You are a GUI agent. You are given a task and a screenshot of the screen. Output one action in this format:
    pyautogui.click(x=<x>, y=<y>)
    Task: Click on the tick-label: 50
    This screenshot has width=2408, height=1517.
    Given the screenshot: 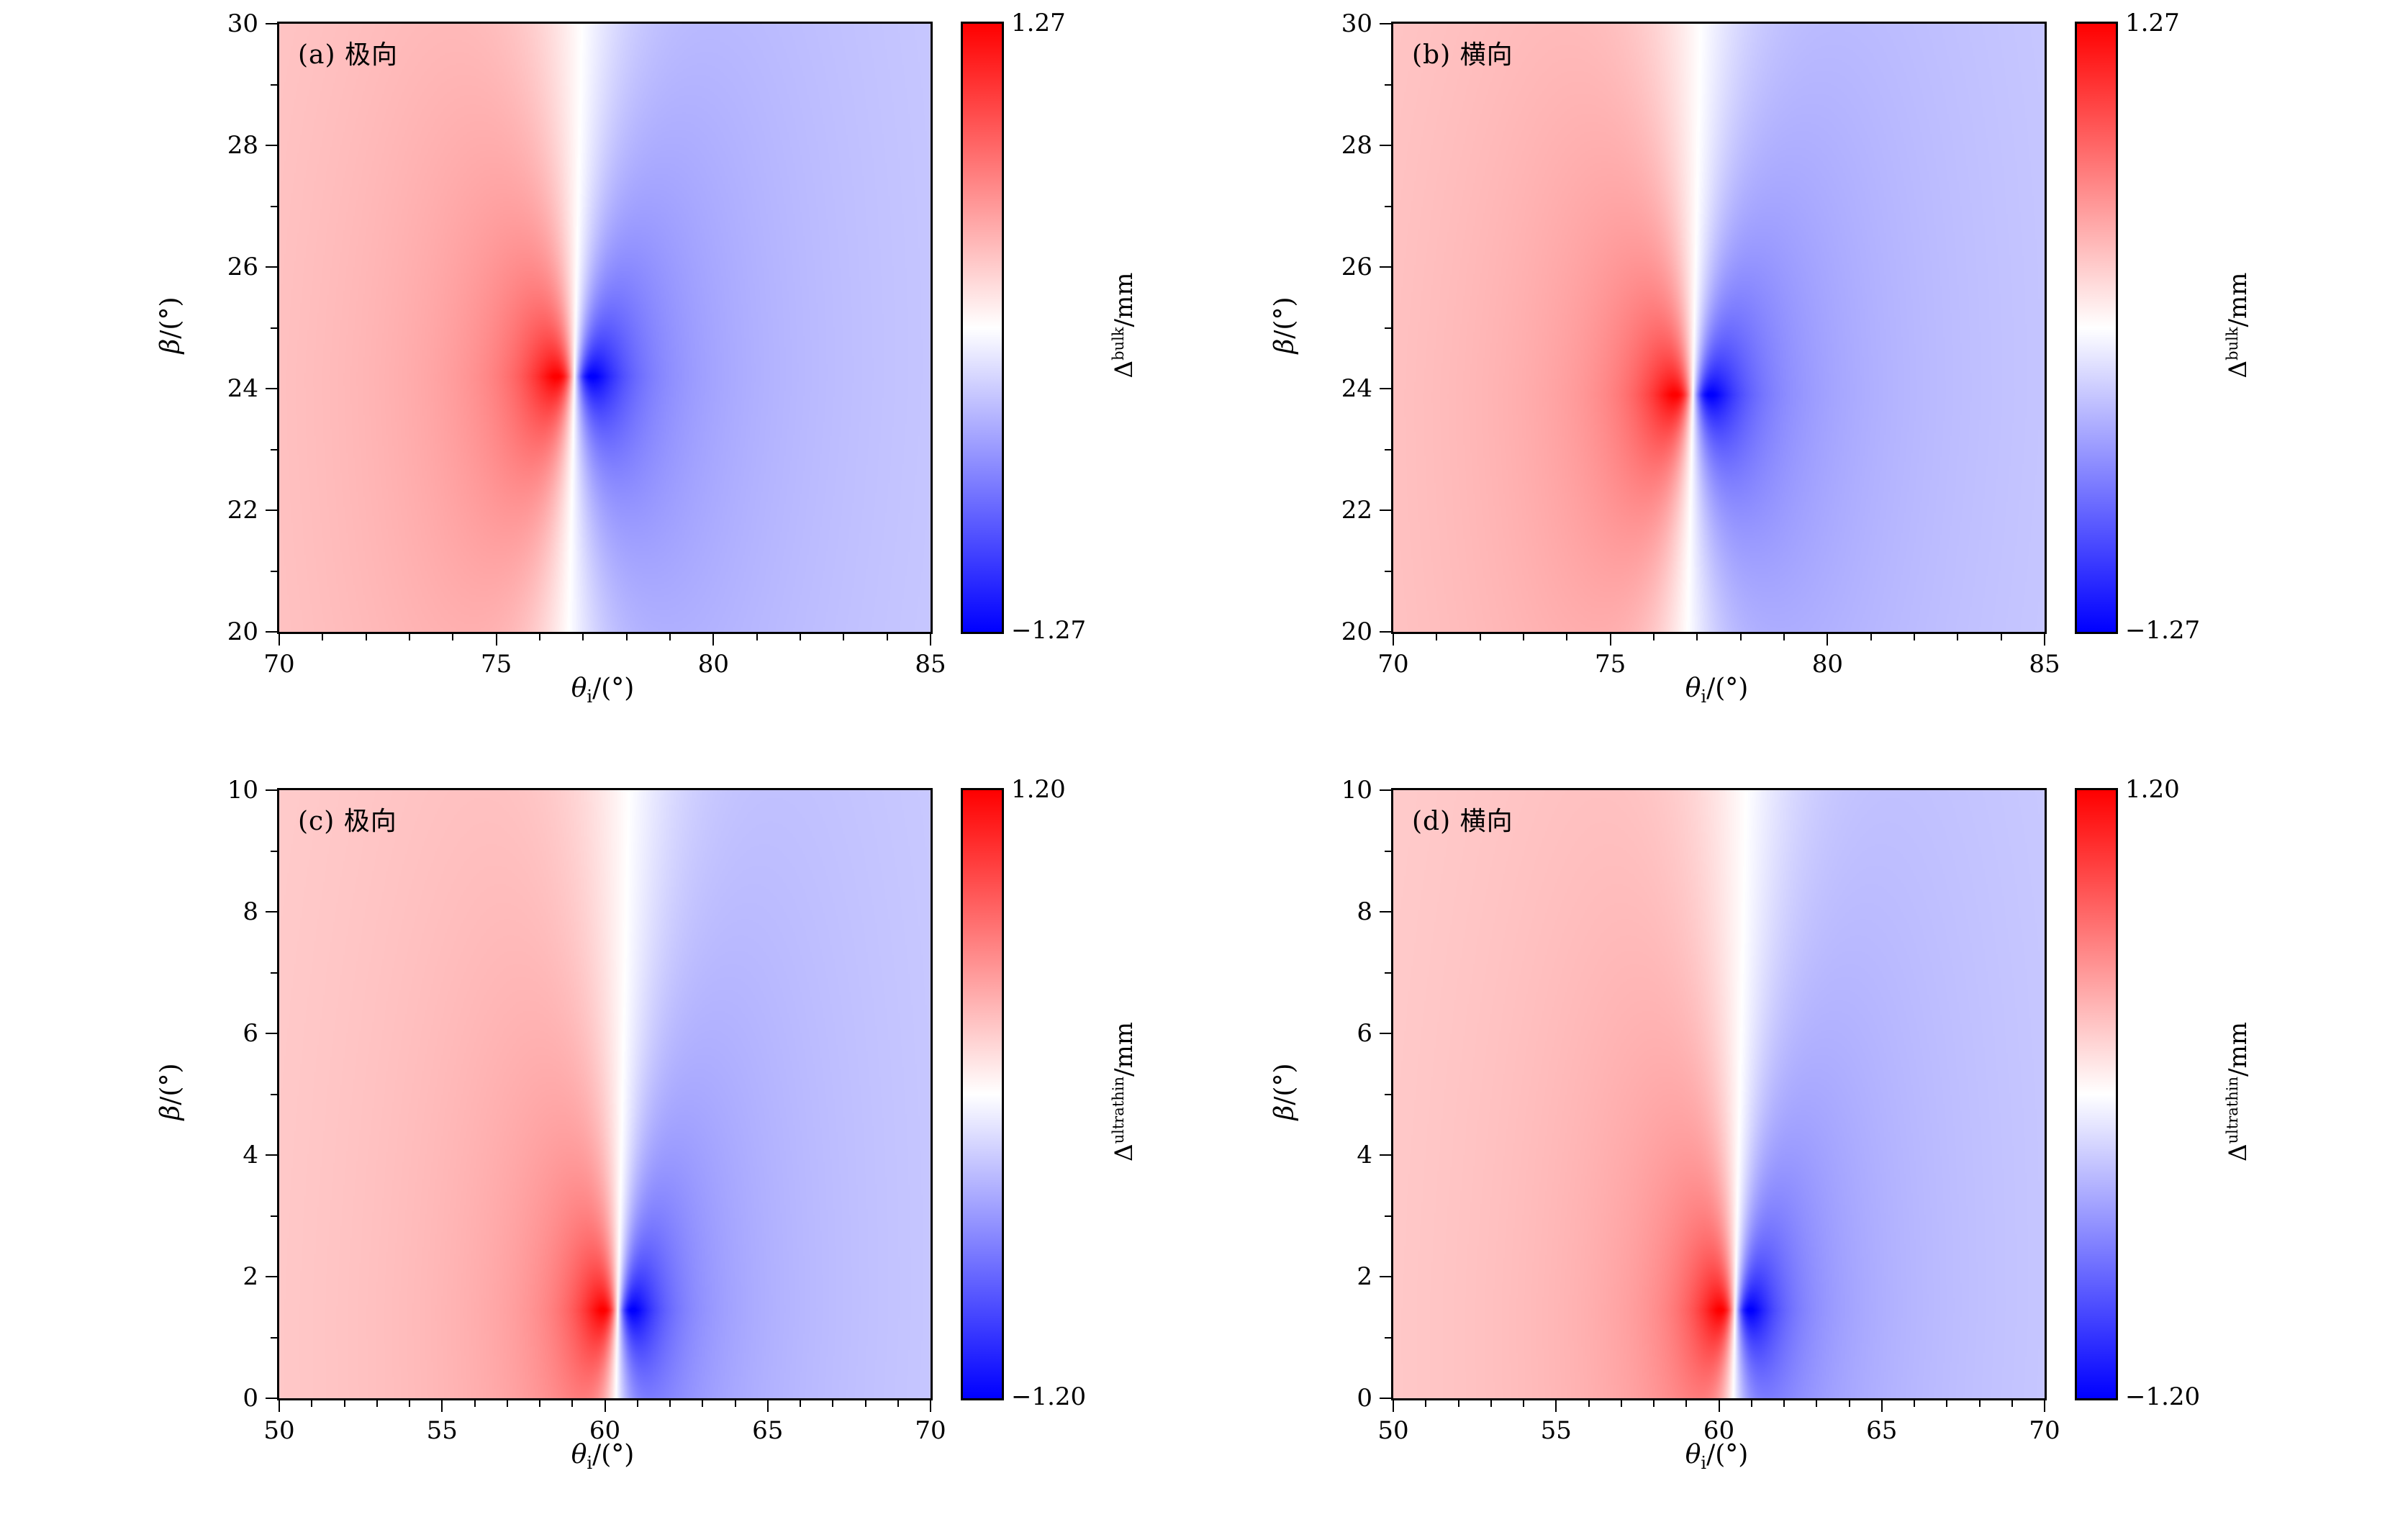 What is the action you would take?
    pyautogui.click(x=279, y=1430)
    